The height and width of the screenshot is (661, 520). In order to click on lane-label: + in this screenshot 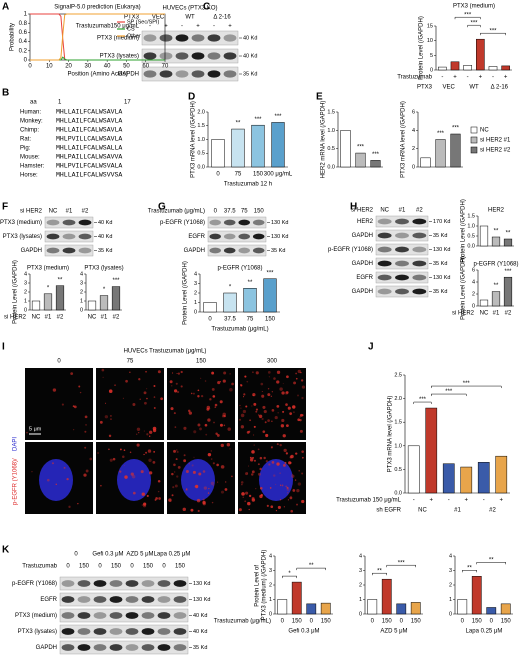, I will do `click(198, 27)`.